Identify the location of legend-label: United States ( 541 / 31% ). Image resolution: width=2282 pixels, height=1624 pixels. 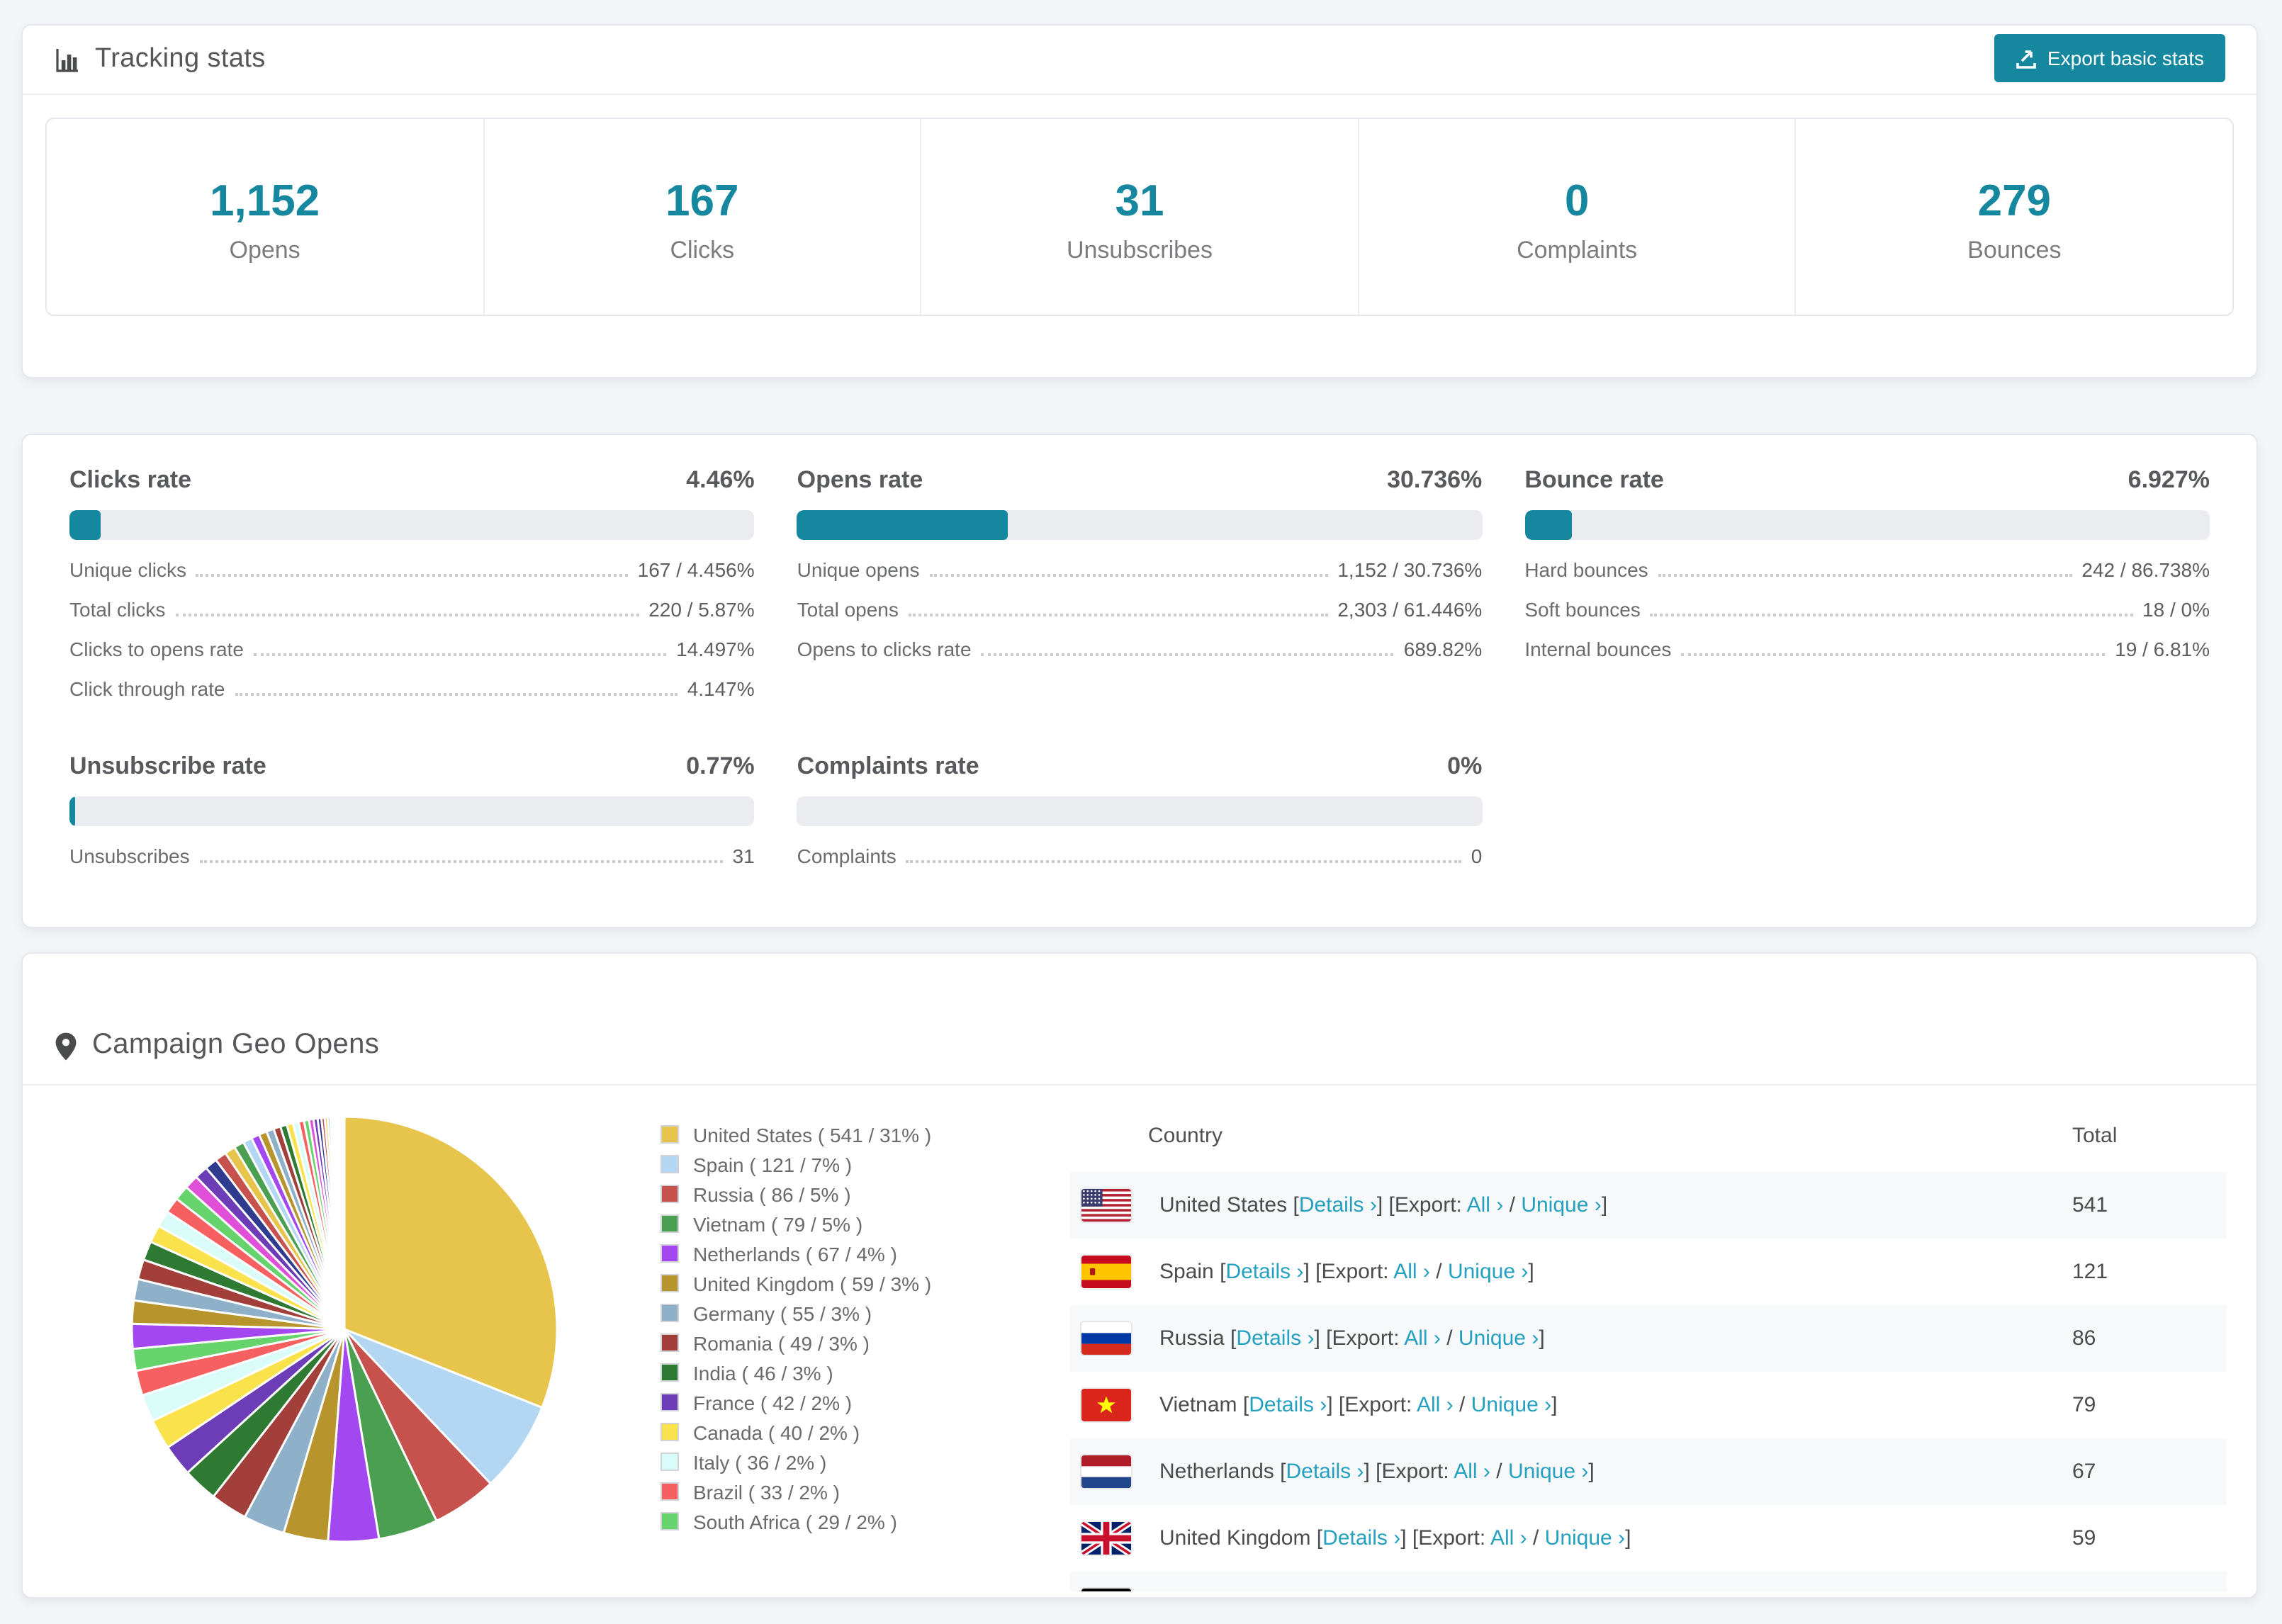
(812, 1135).